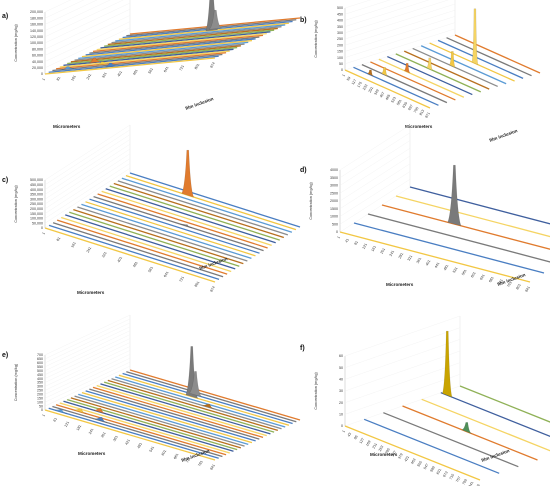 Image resolution: width=550 pixels, height=486 pixels. What do you see at coordinates (40, 371) in the screenshot?
I see `y-tick-label: 500` at bounding box center [40, 371].